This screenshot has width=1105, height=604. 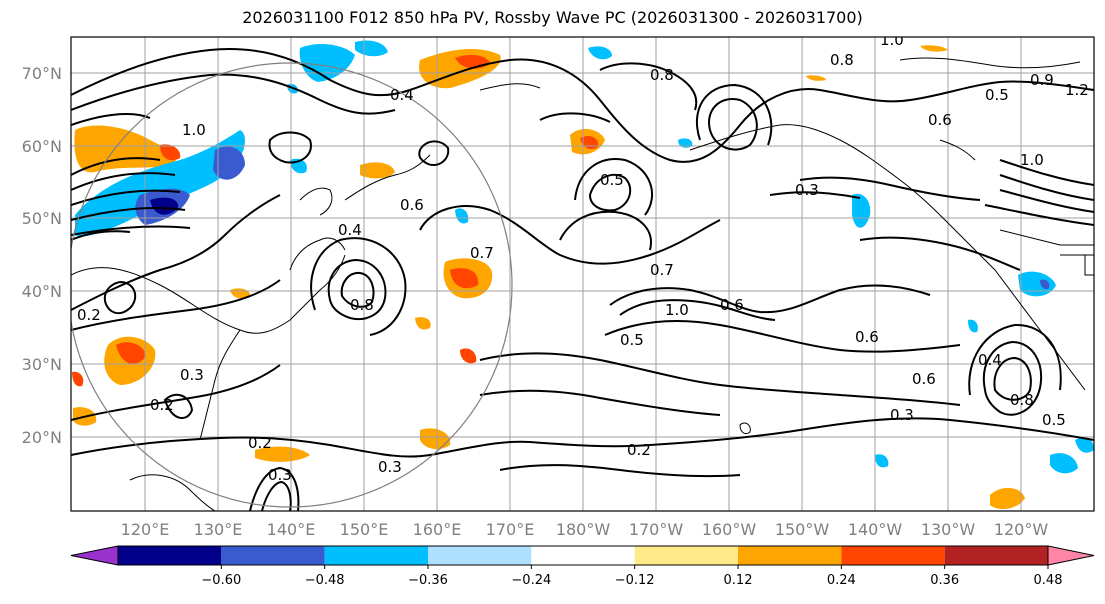 I want to click on lon-label: 130°W, so click(x=948, y=529).